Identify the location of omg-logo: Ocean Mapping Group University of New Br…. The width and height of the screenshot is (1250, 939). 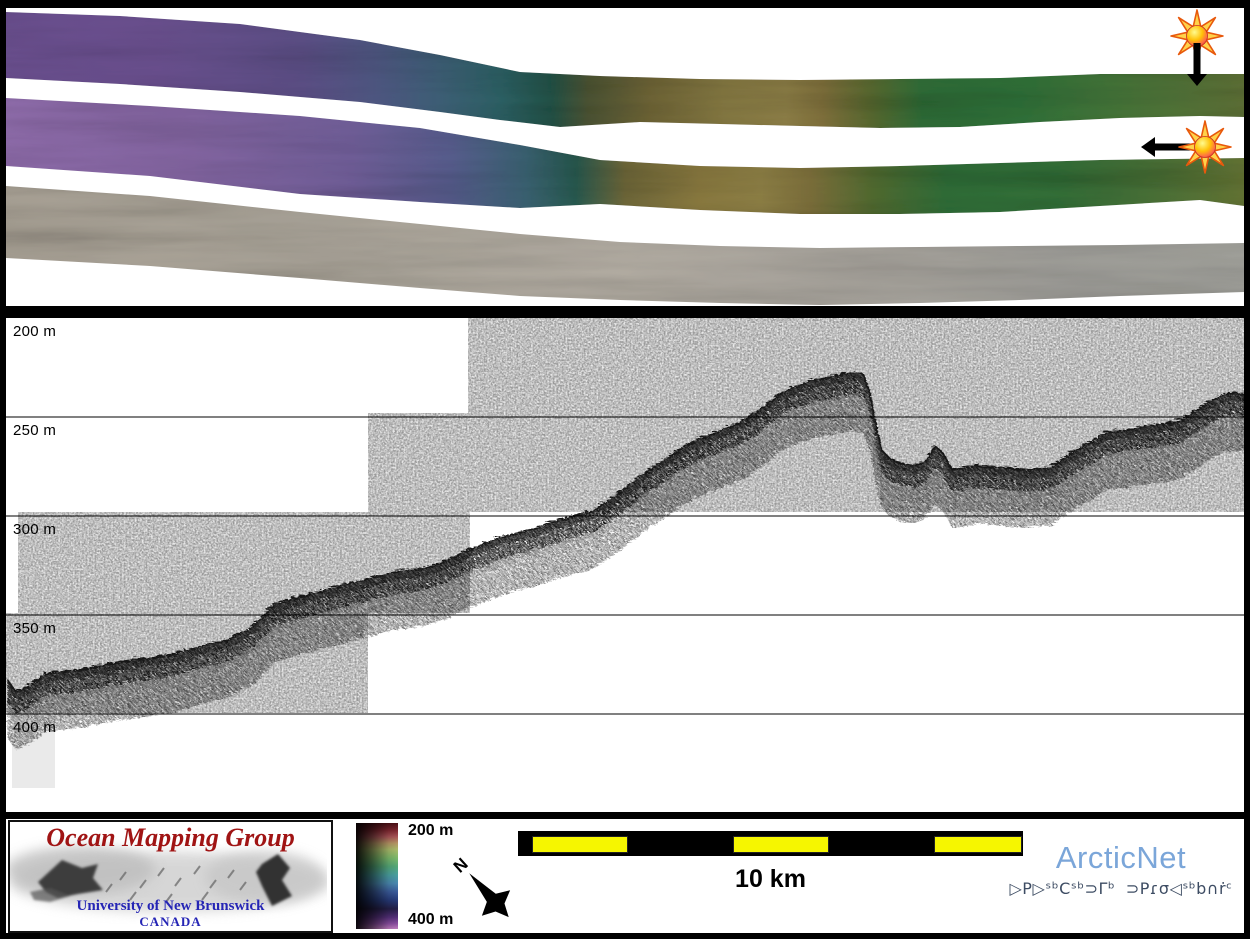
(170, 876).